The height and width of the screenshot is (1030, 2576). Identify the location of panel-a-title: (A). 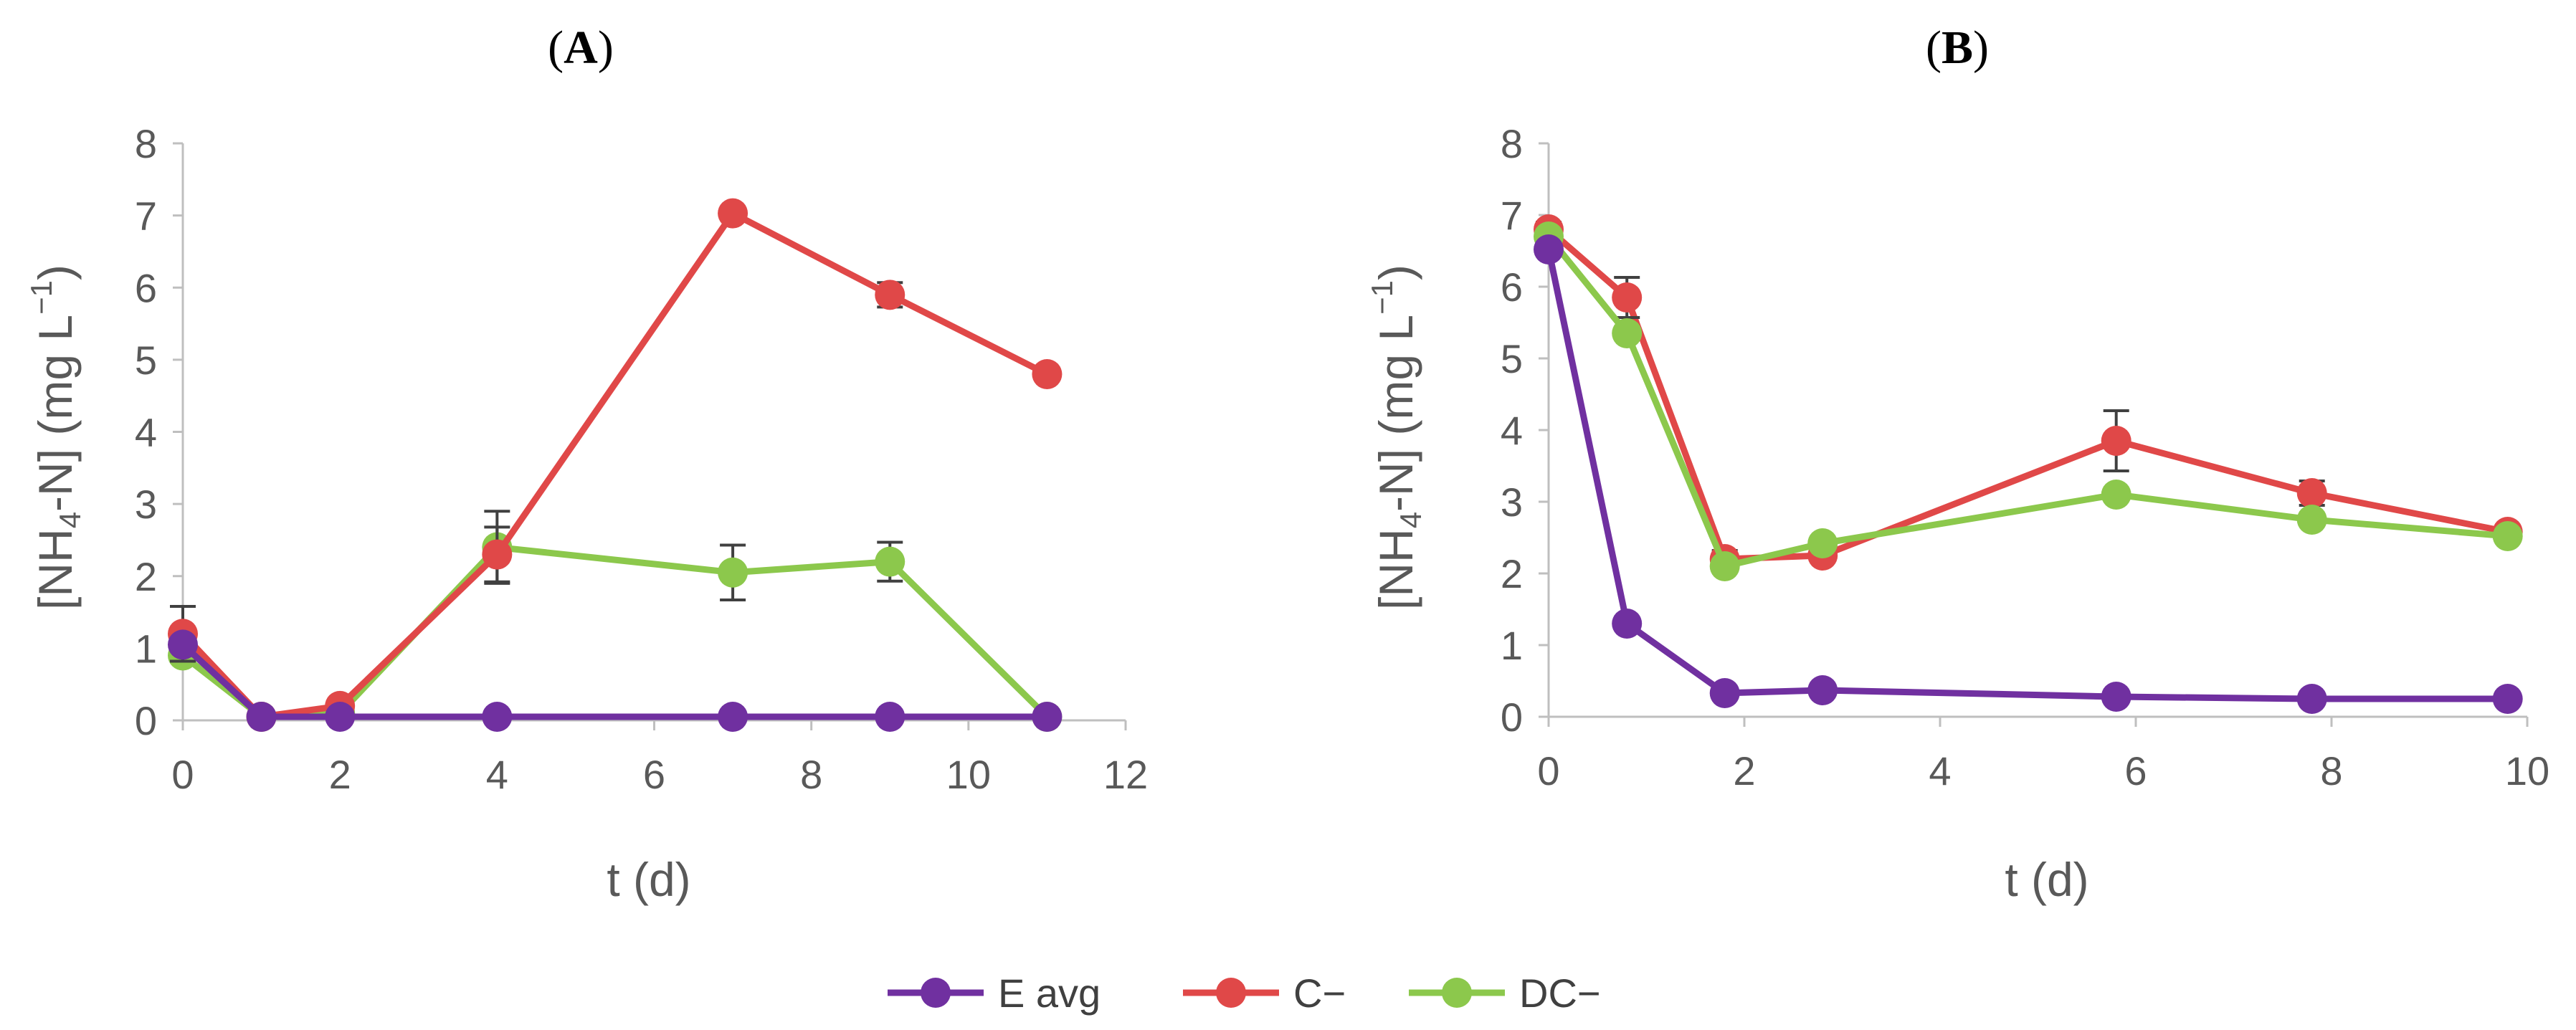
(581, 48).